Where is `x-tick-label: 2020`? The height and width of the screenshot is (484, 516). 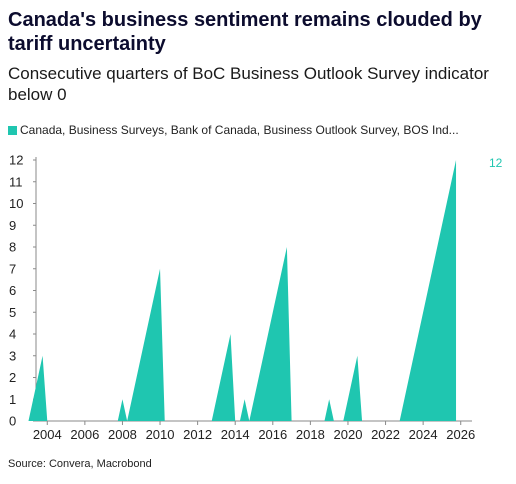
x-tick-label: 2020 is located at coordinates (348, 434).